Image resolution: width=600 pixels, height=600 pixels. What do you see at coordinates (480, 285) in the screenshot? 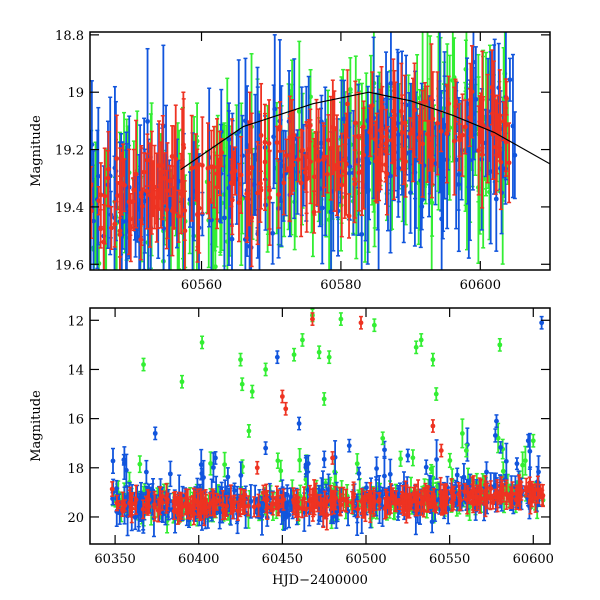
I see `x-tick-label: 60600` at bounding box center [480, 285].